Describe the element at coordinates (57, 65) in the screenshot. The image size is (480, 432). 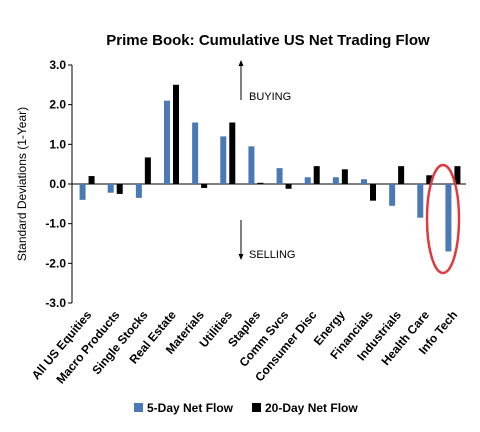
I see `y-tick-label: 3.0` at that location.